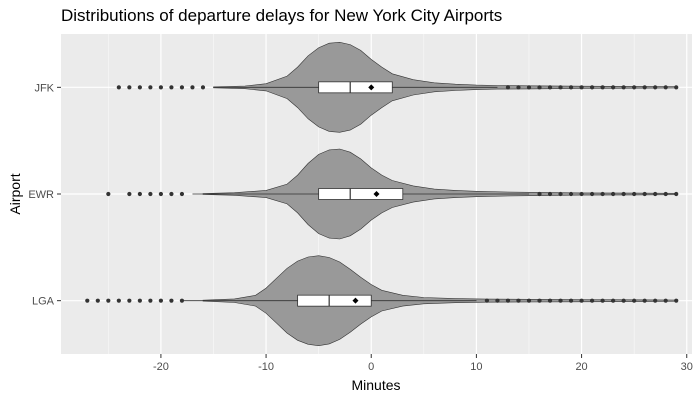 The width and height of the screenshot is (700, 400). What do you see at coordinates (161, 367) in the screenshot?
I see `x-tick-label: -20` at bounding box center [161, 367].